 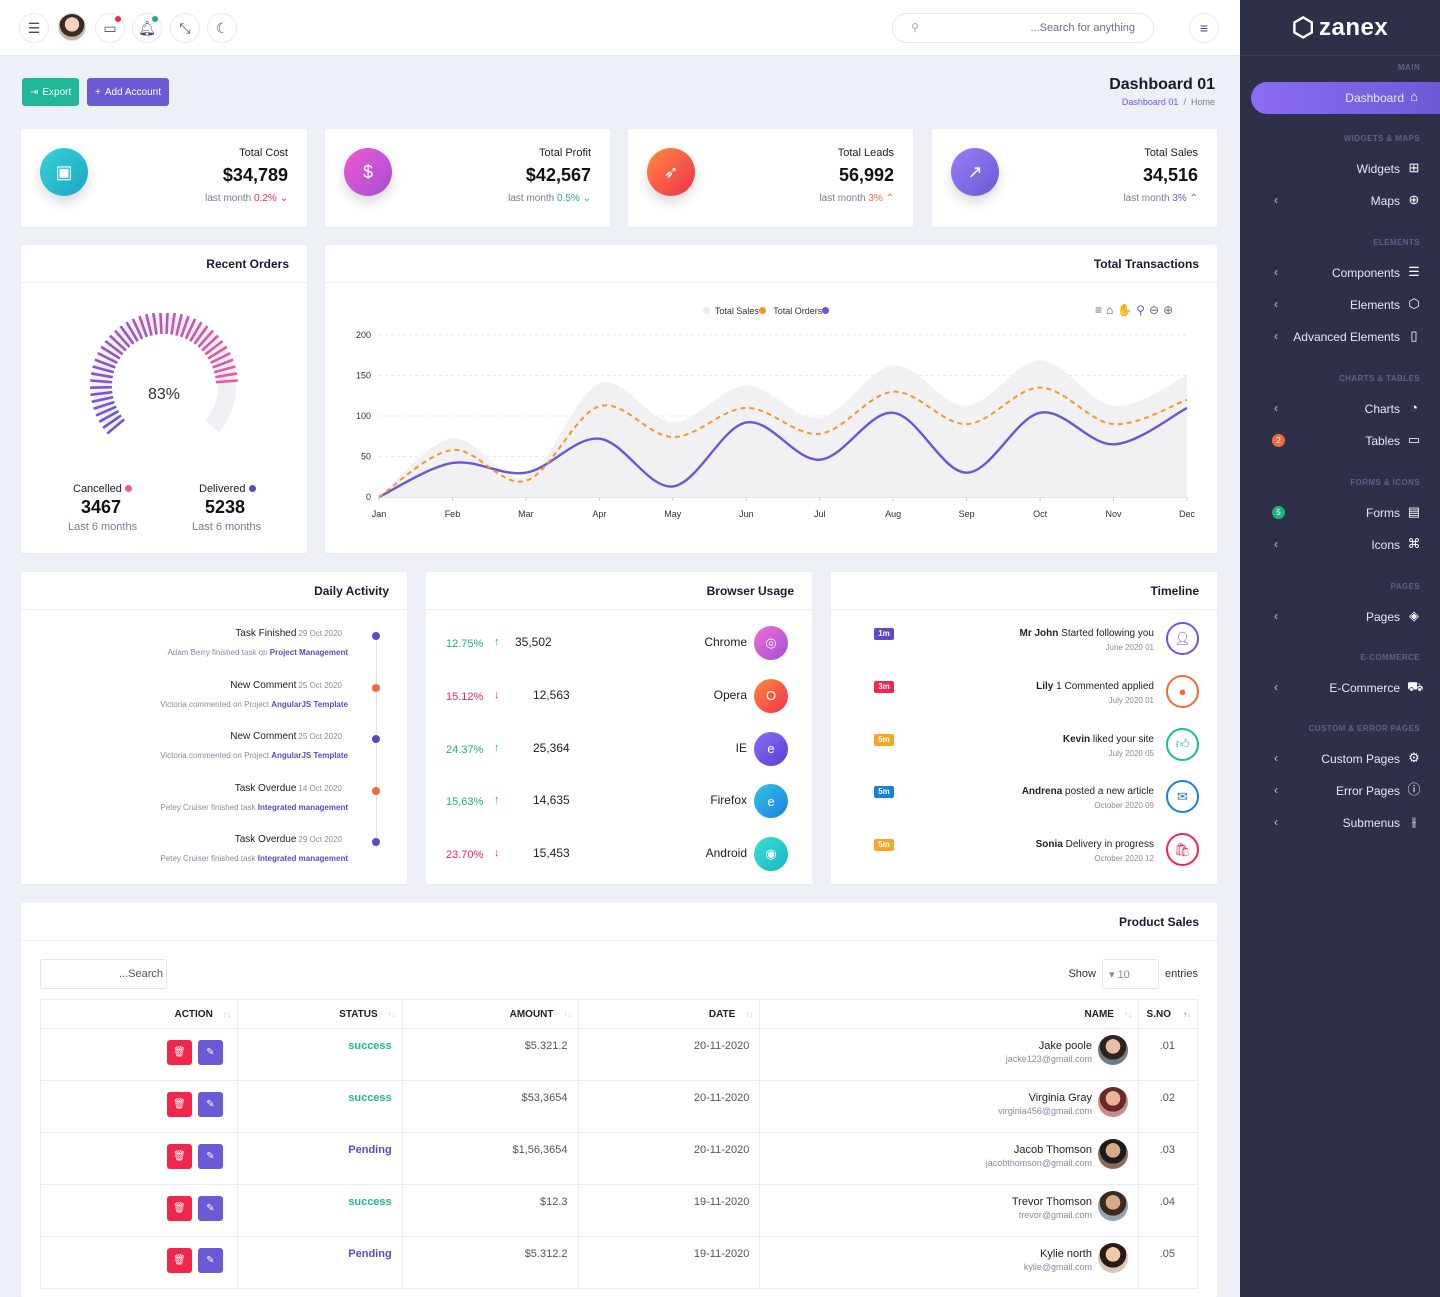 I want to click on chevron-down-circle-icon: ⌄, so click(x=586, y=198).